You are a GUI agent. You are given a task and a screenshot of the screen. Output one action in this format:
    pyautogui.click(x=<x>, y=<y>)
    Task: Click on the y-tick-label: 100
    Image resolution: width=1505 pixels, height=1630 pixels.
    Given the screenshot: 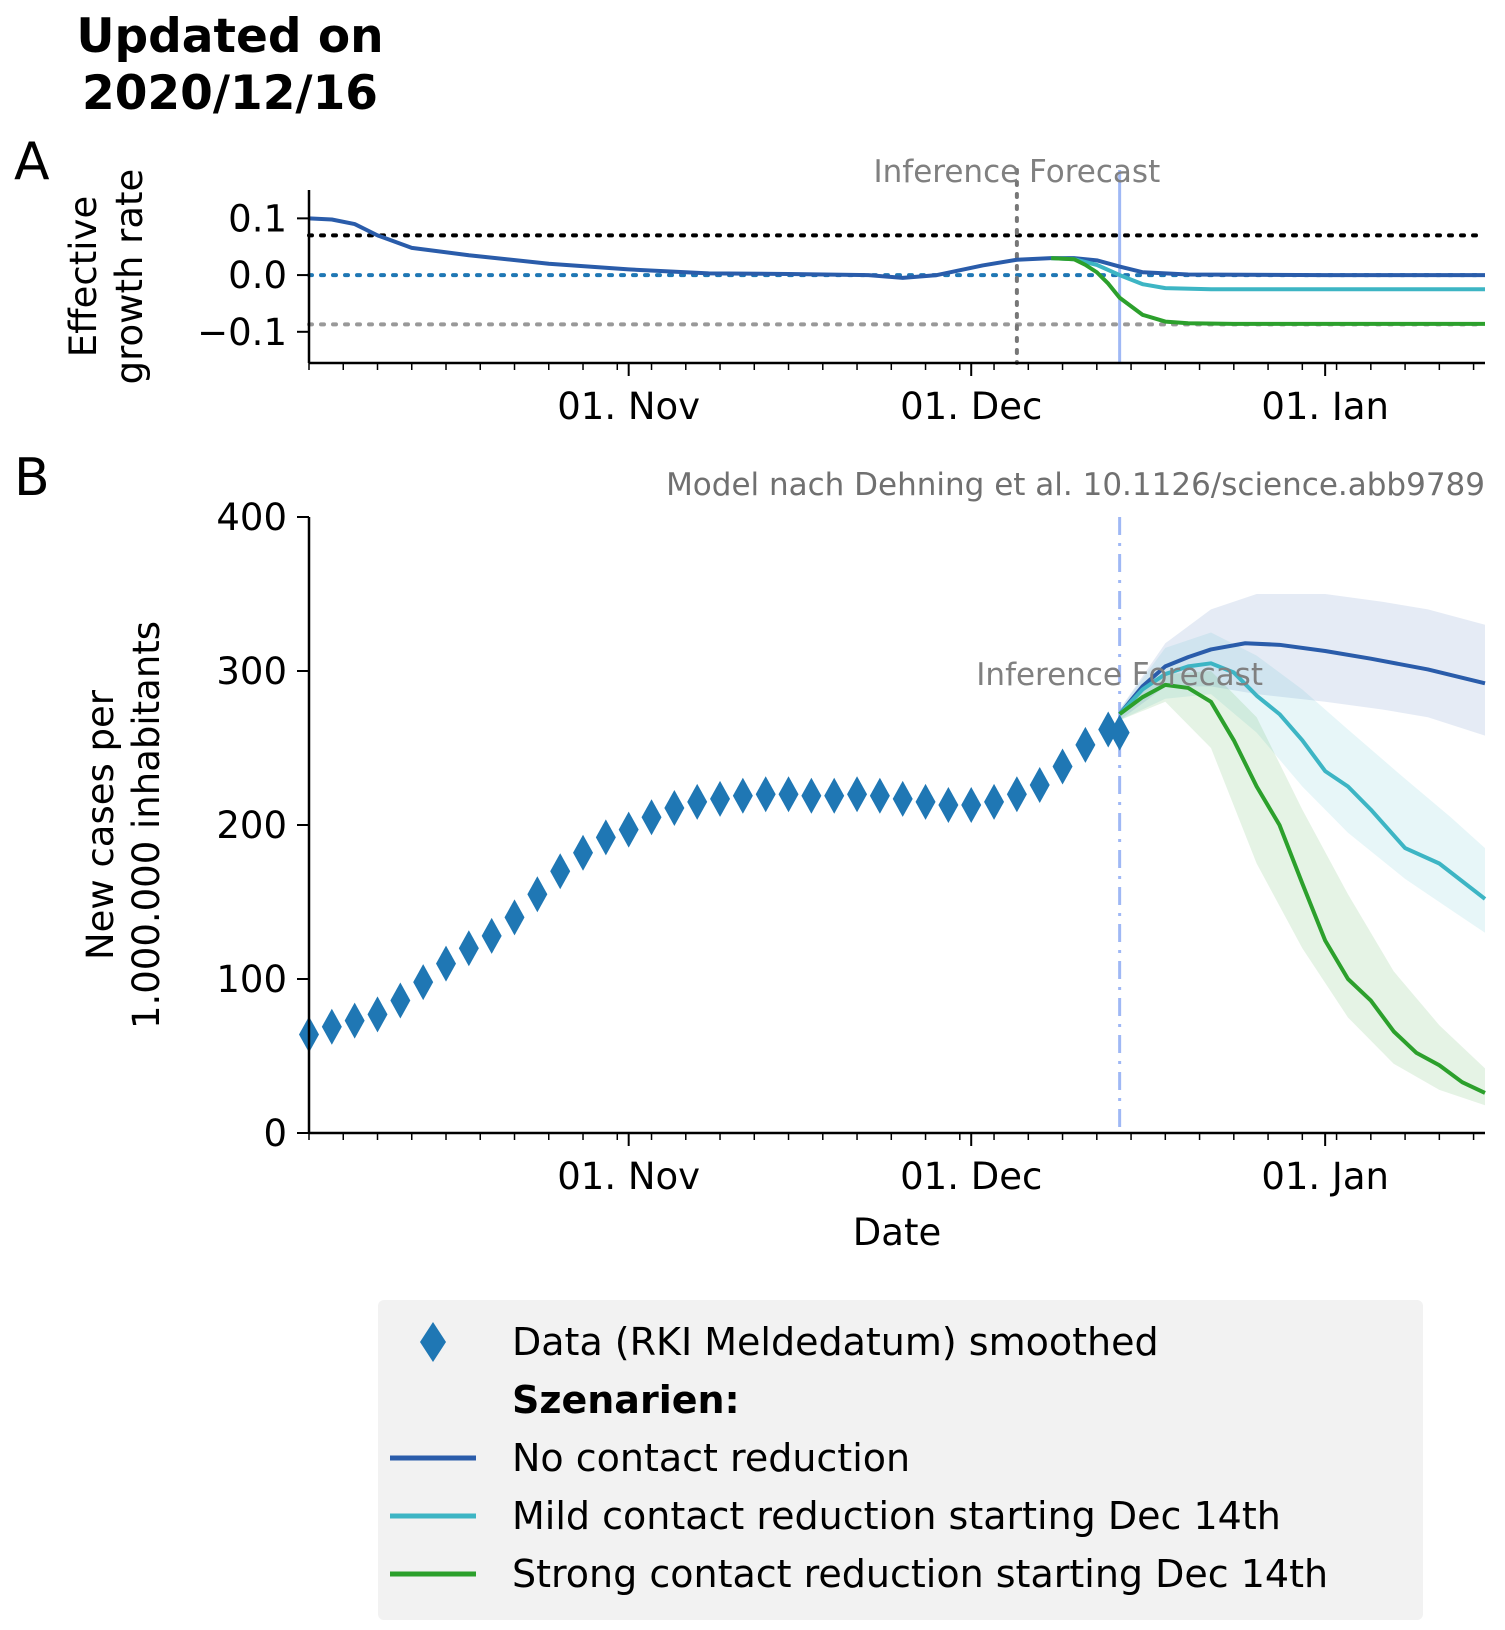 What is the action you would take?
    pyautogui.click(x=251, y=979)
    